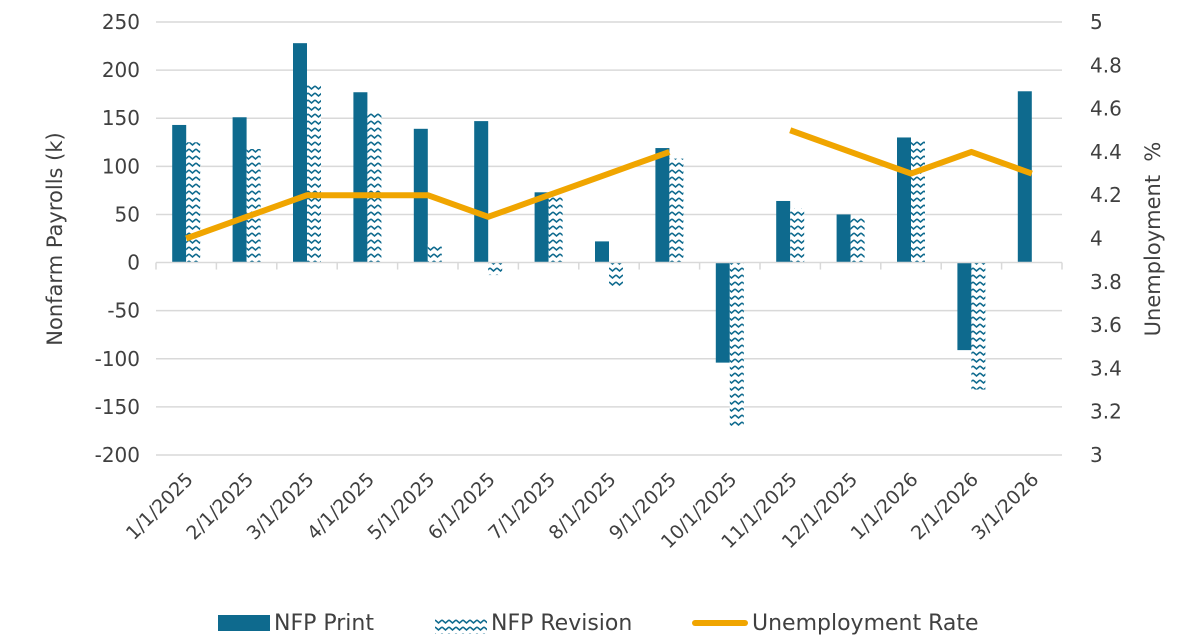 Image resolution: width=1200 pixels, height=643 pixels. What do you see at coordinates (1096, 22) in the screenshot?
I see `right-tick-label: 5` at bounding box center [1096, 22].